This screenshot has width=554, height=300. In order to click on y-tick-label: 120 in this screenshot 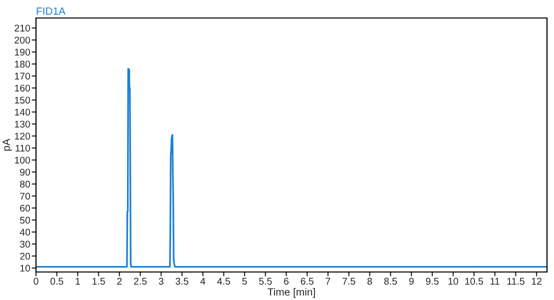, I will do `click(22, 136)`.